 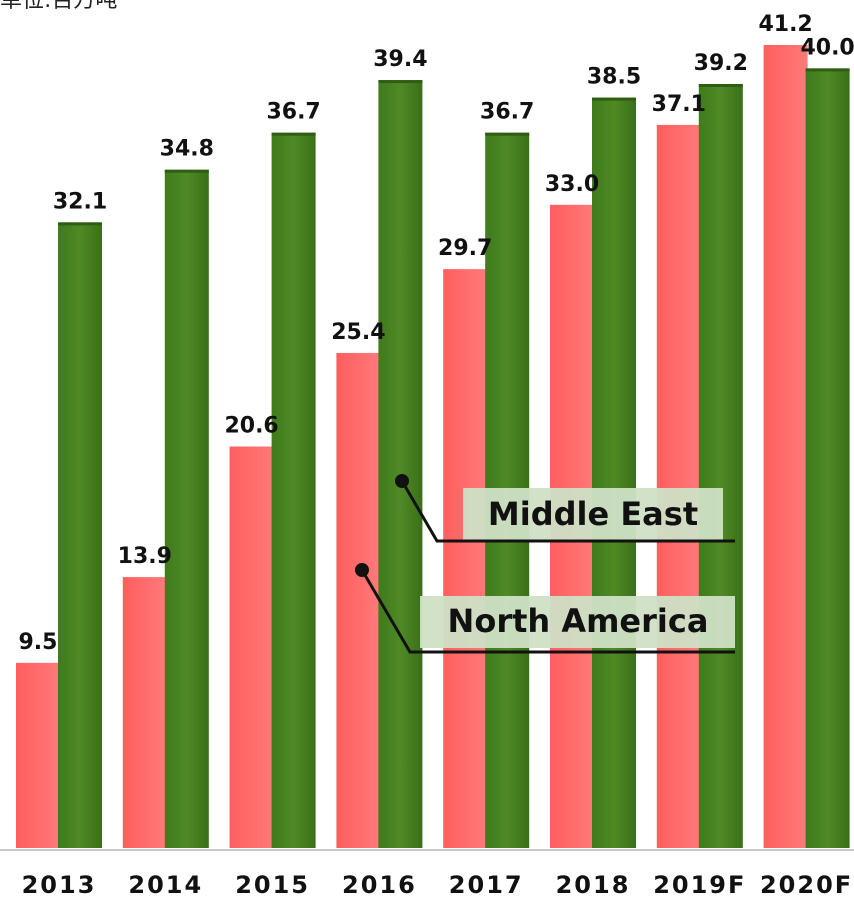 What do you see at coordinates (614, 77) in the screenshot?
I see `value-label-middle-east-2018: 38.5` at bounding box center [614, 77].